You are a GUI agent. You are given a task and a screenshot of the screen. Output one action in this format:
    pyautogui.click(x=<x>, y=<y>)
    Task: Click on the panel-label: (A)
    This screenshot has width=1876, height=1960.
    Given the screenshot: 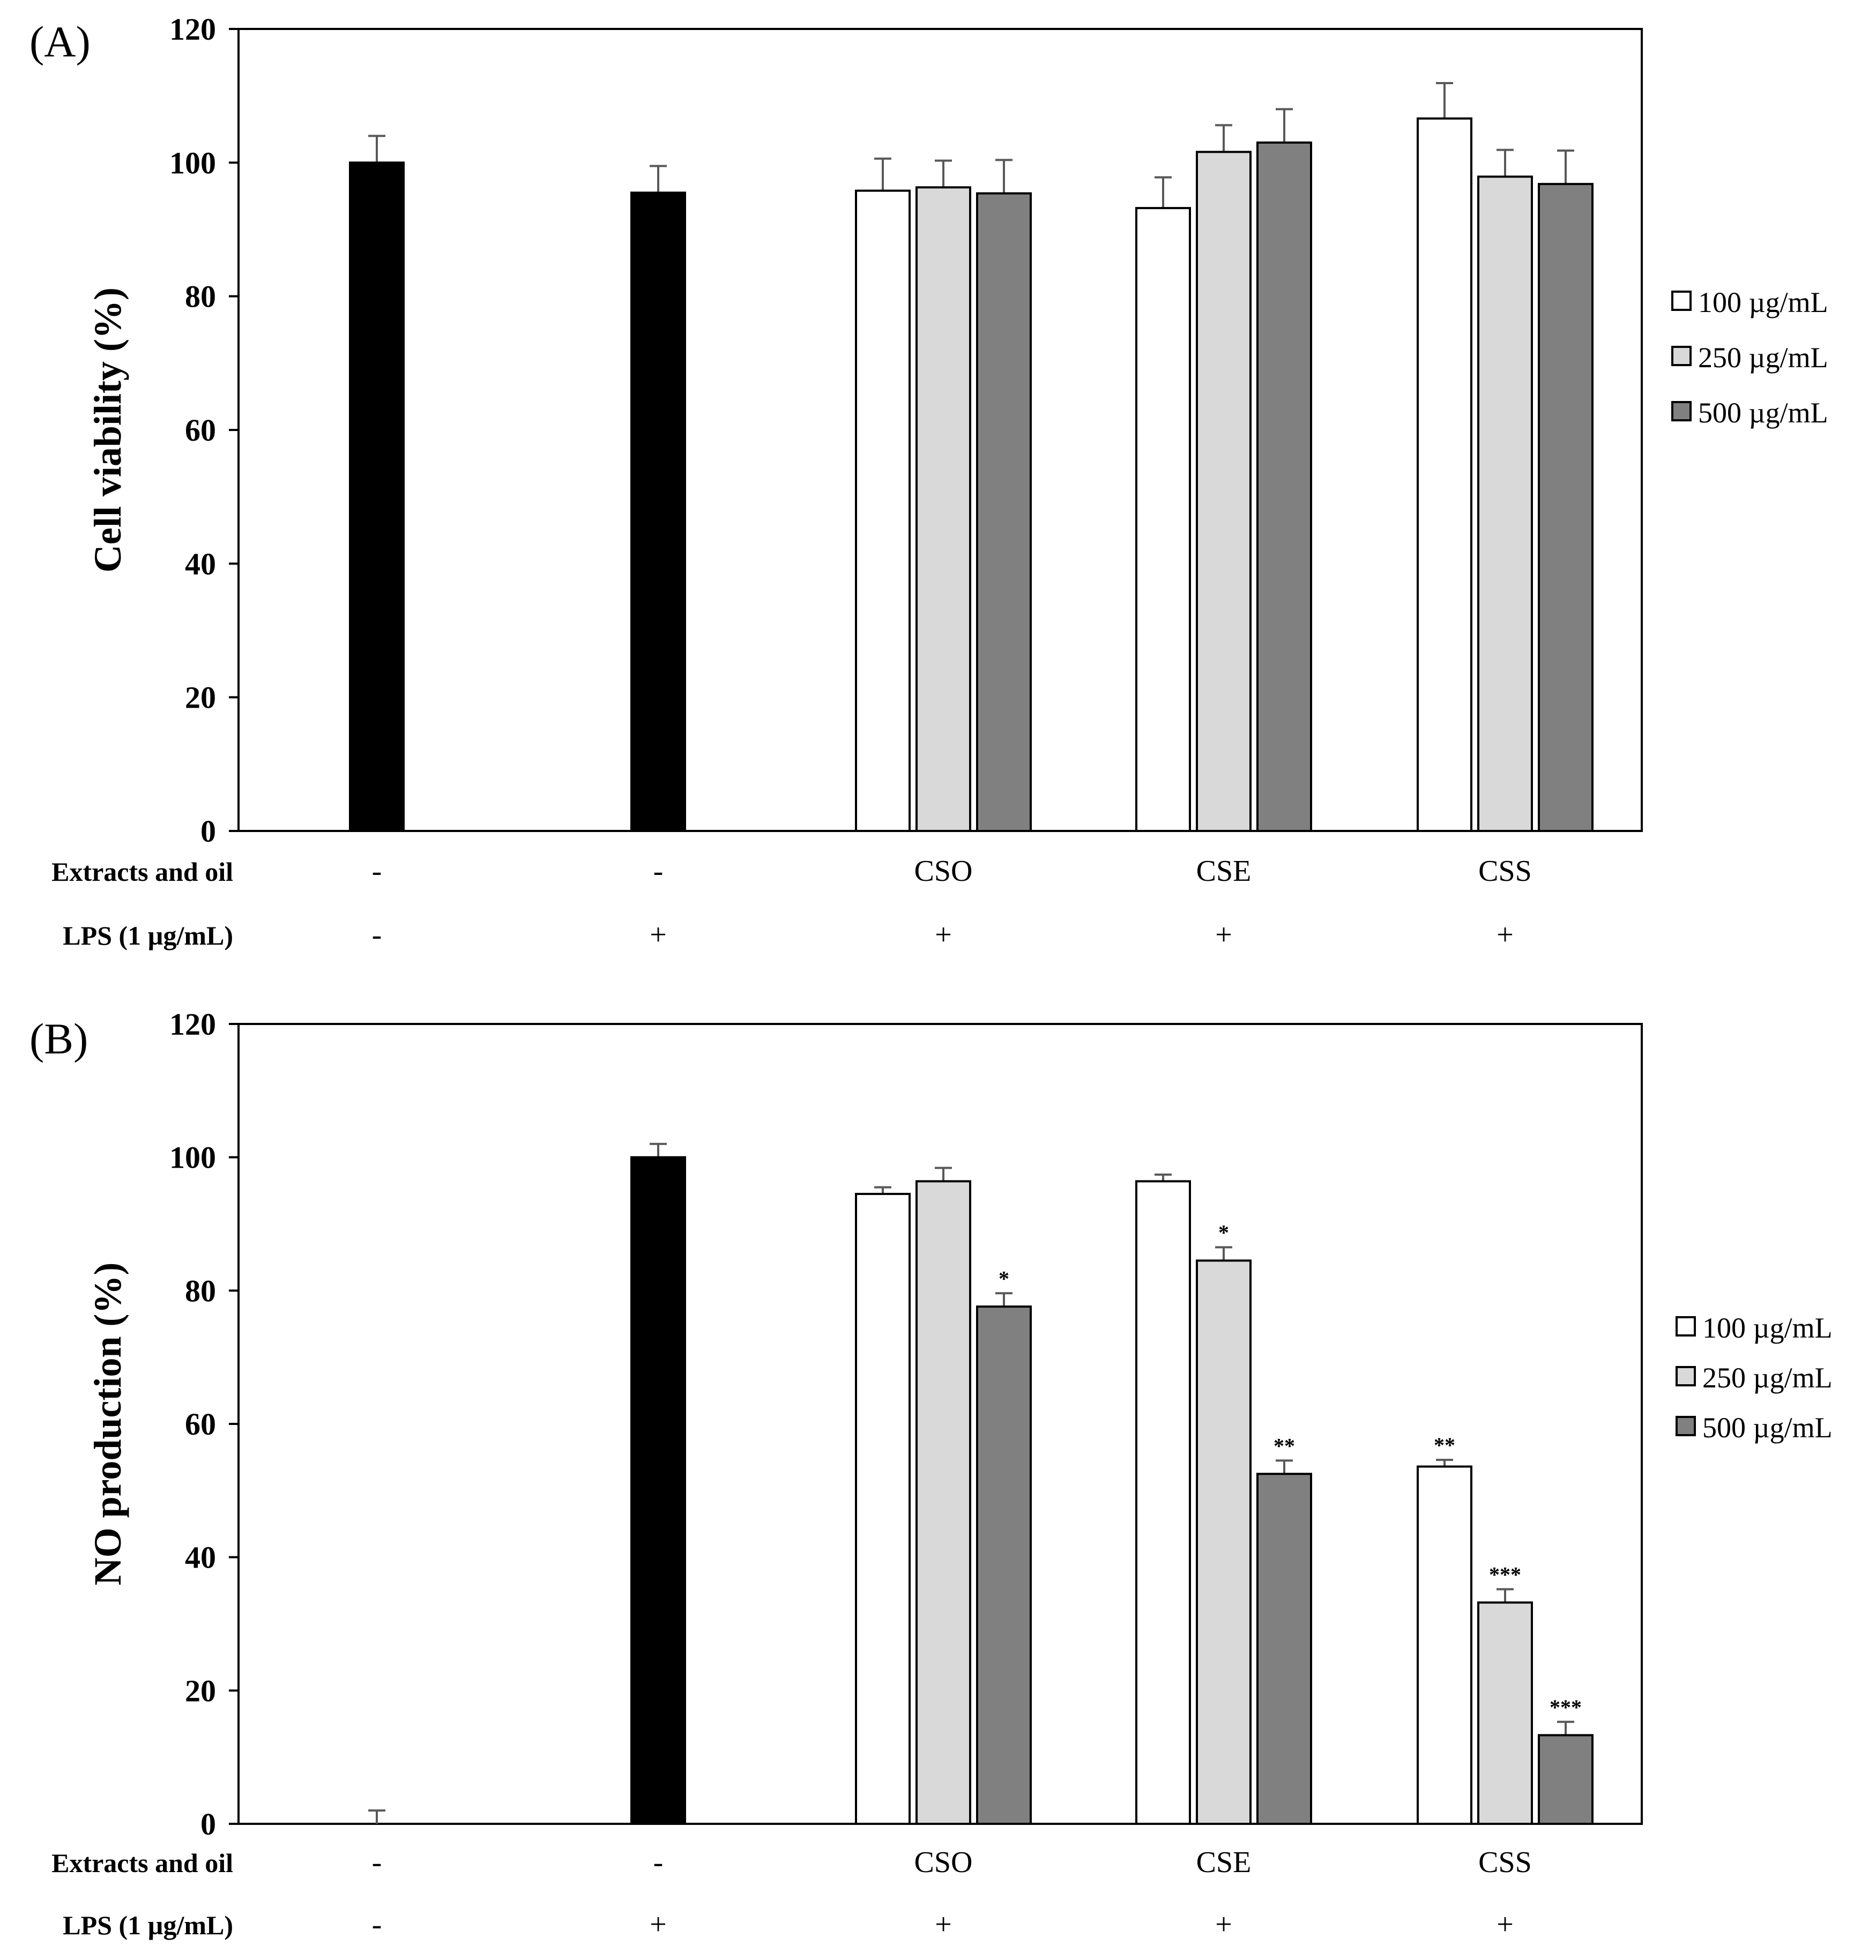 What is the action you would take?
    pyautogui.click(x=60, y=41)
    